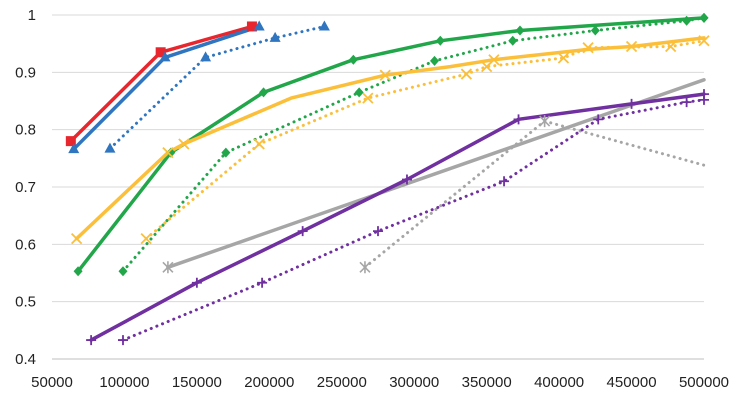 This screenshot has width=742, height=402. Describe the element at coordinates (197, 382) in the screenshot. I see `x-tick-label: 150000` at that location.